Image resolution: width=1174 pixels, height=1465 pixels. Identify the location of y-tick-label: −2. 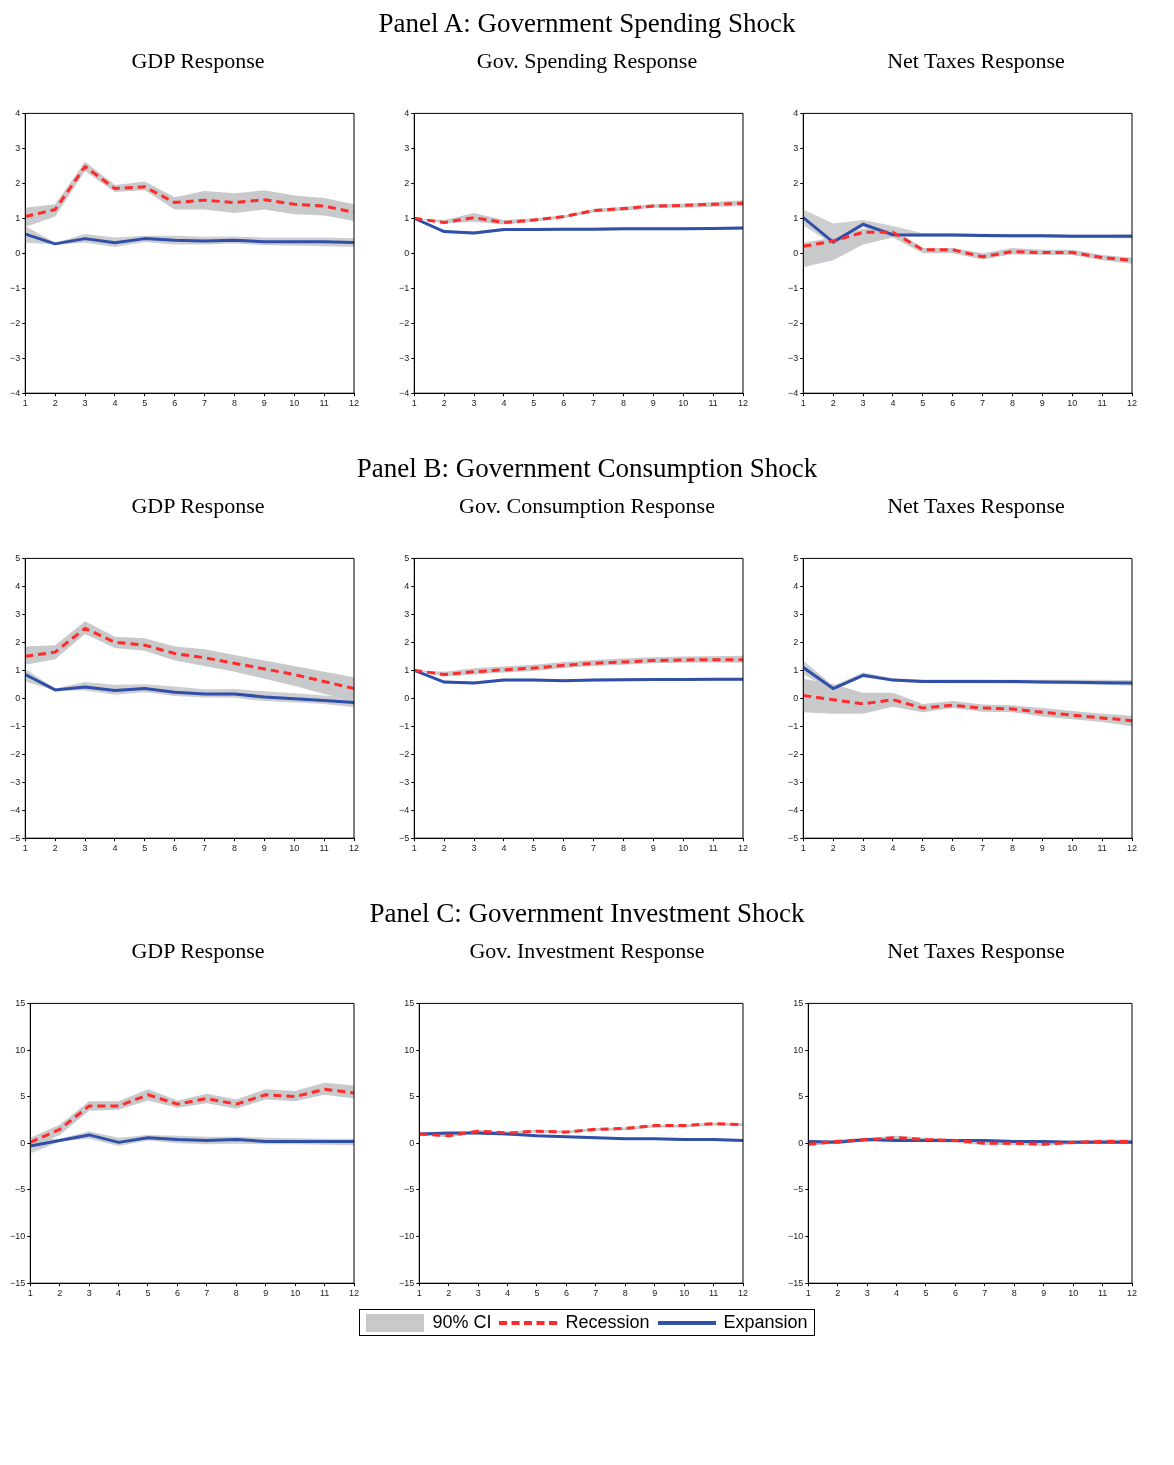
(404, 322).